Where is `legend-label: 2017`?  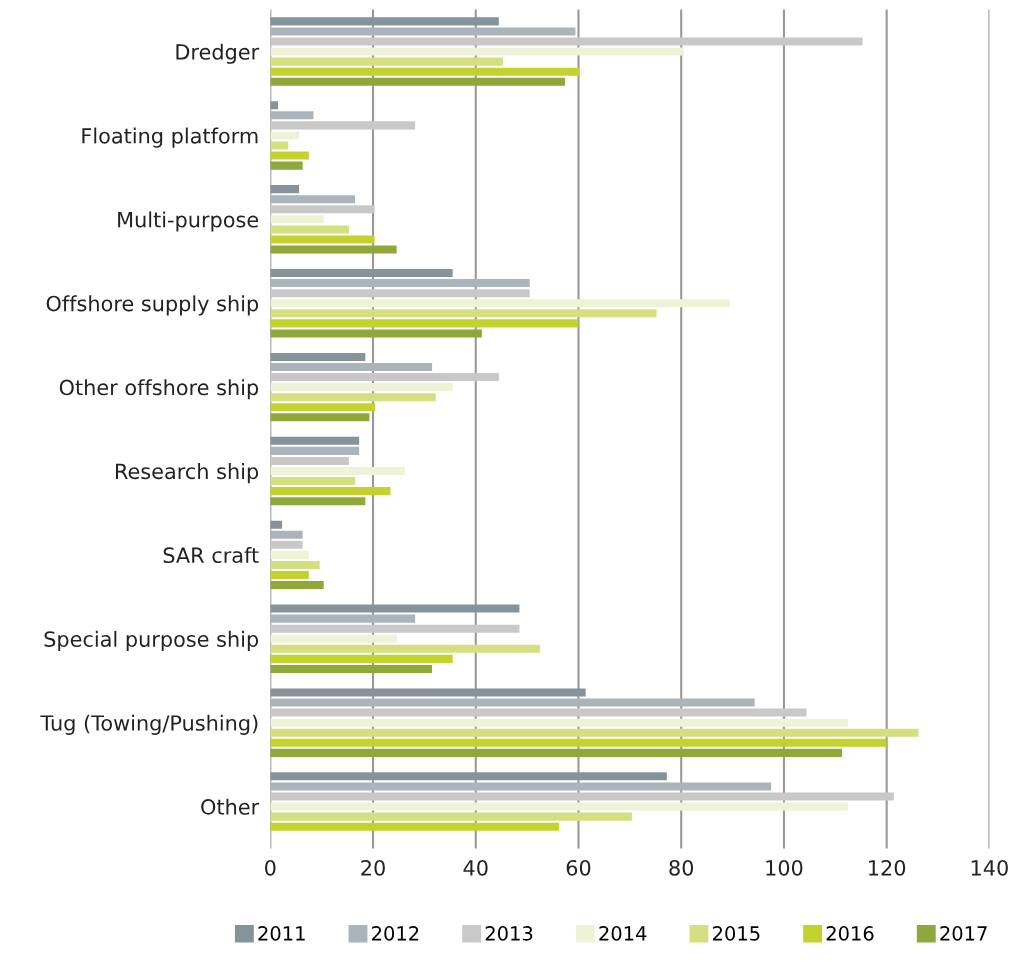 legend-label: 2017 is located at coordinates (963, 933).